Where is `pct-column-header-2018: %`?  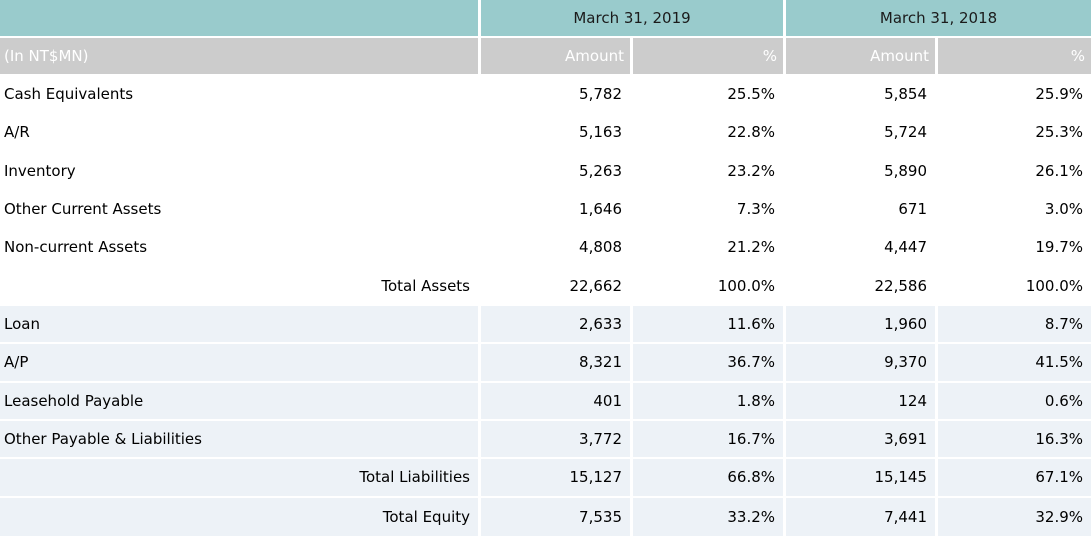 pct-column-header-2018: % is located at coordinates (1014, 57).